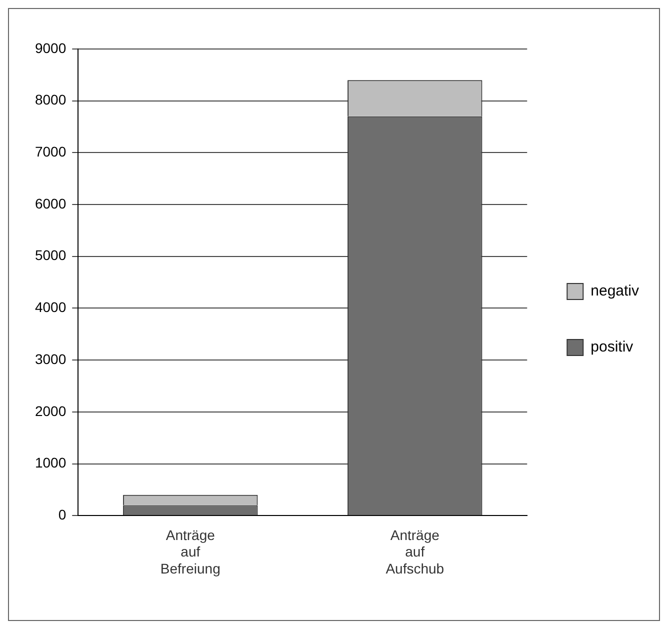  Describe the element at coordinates (50, 152) in the screenshot. I see `y-tick-label: 7000` at that location.